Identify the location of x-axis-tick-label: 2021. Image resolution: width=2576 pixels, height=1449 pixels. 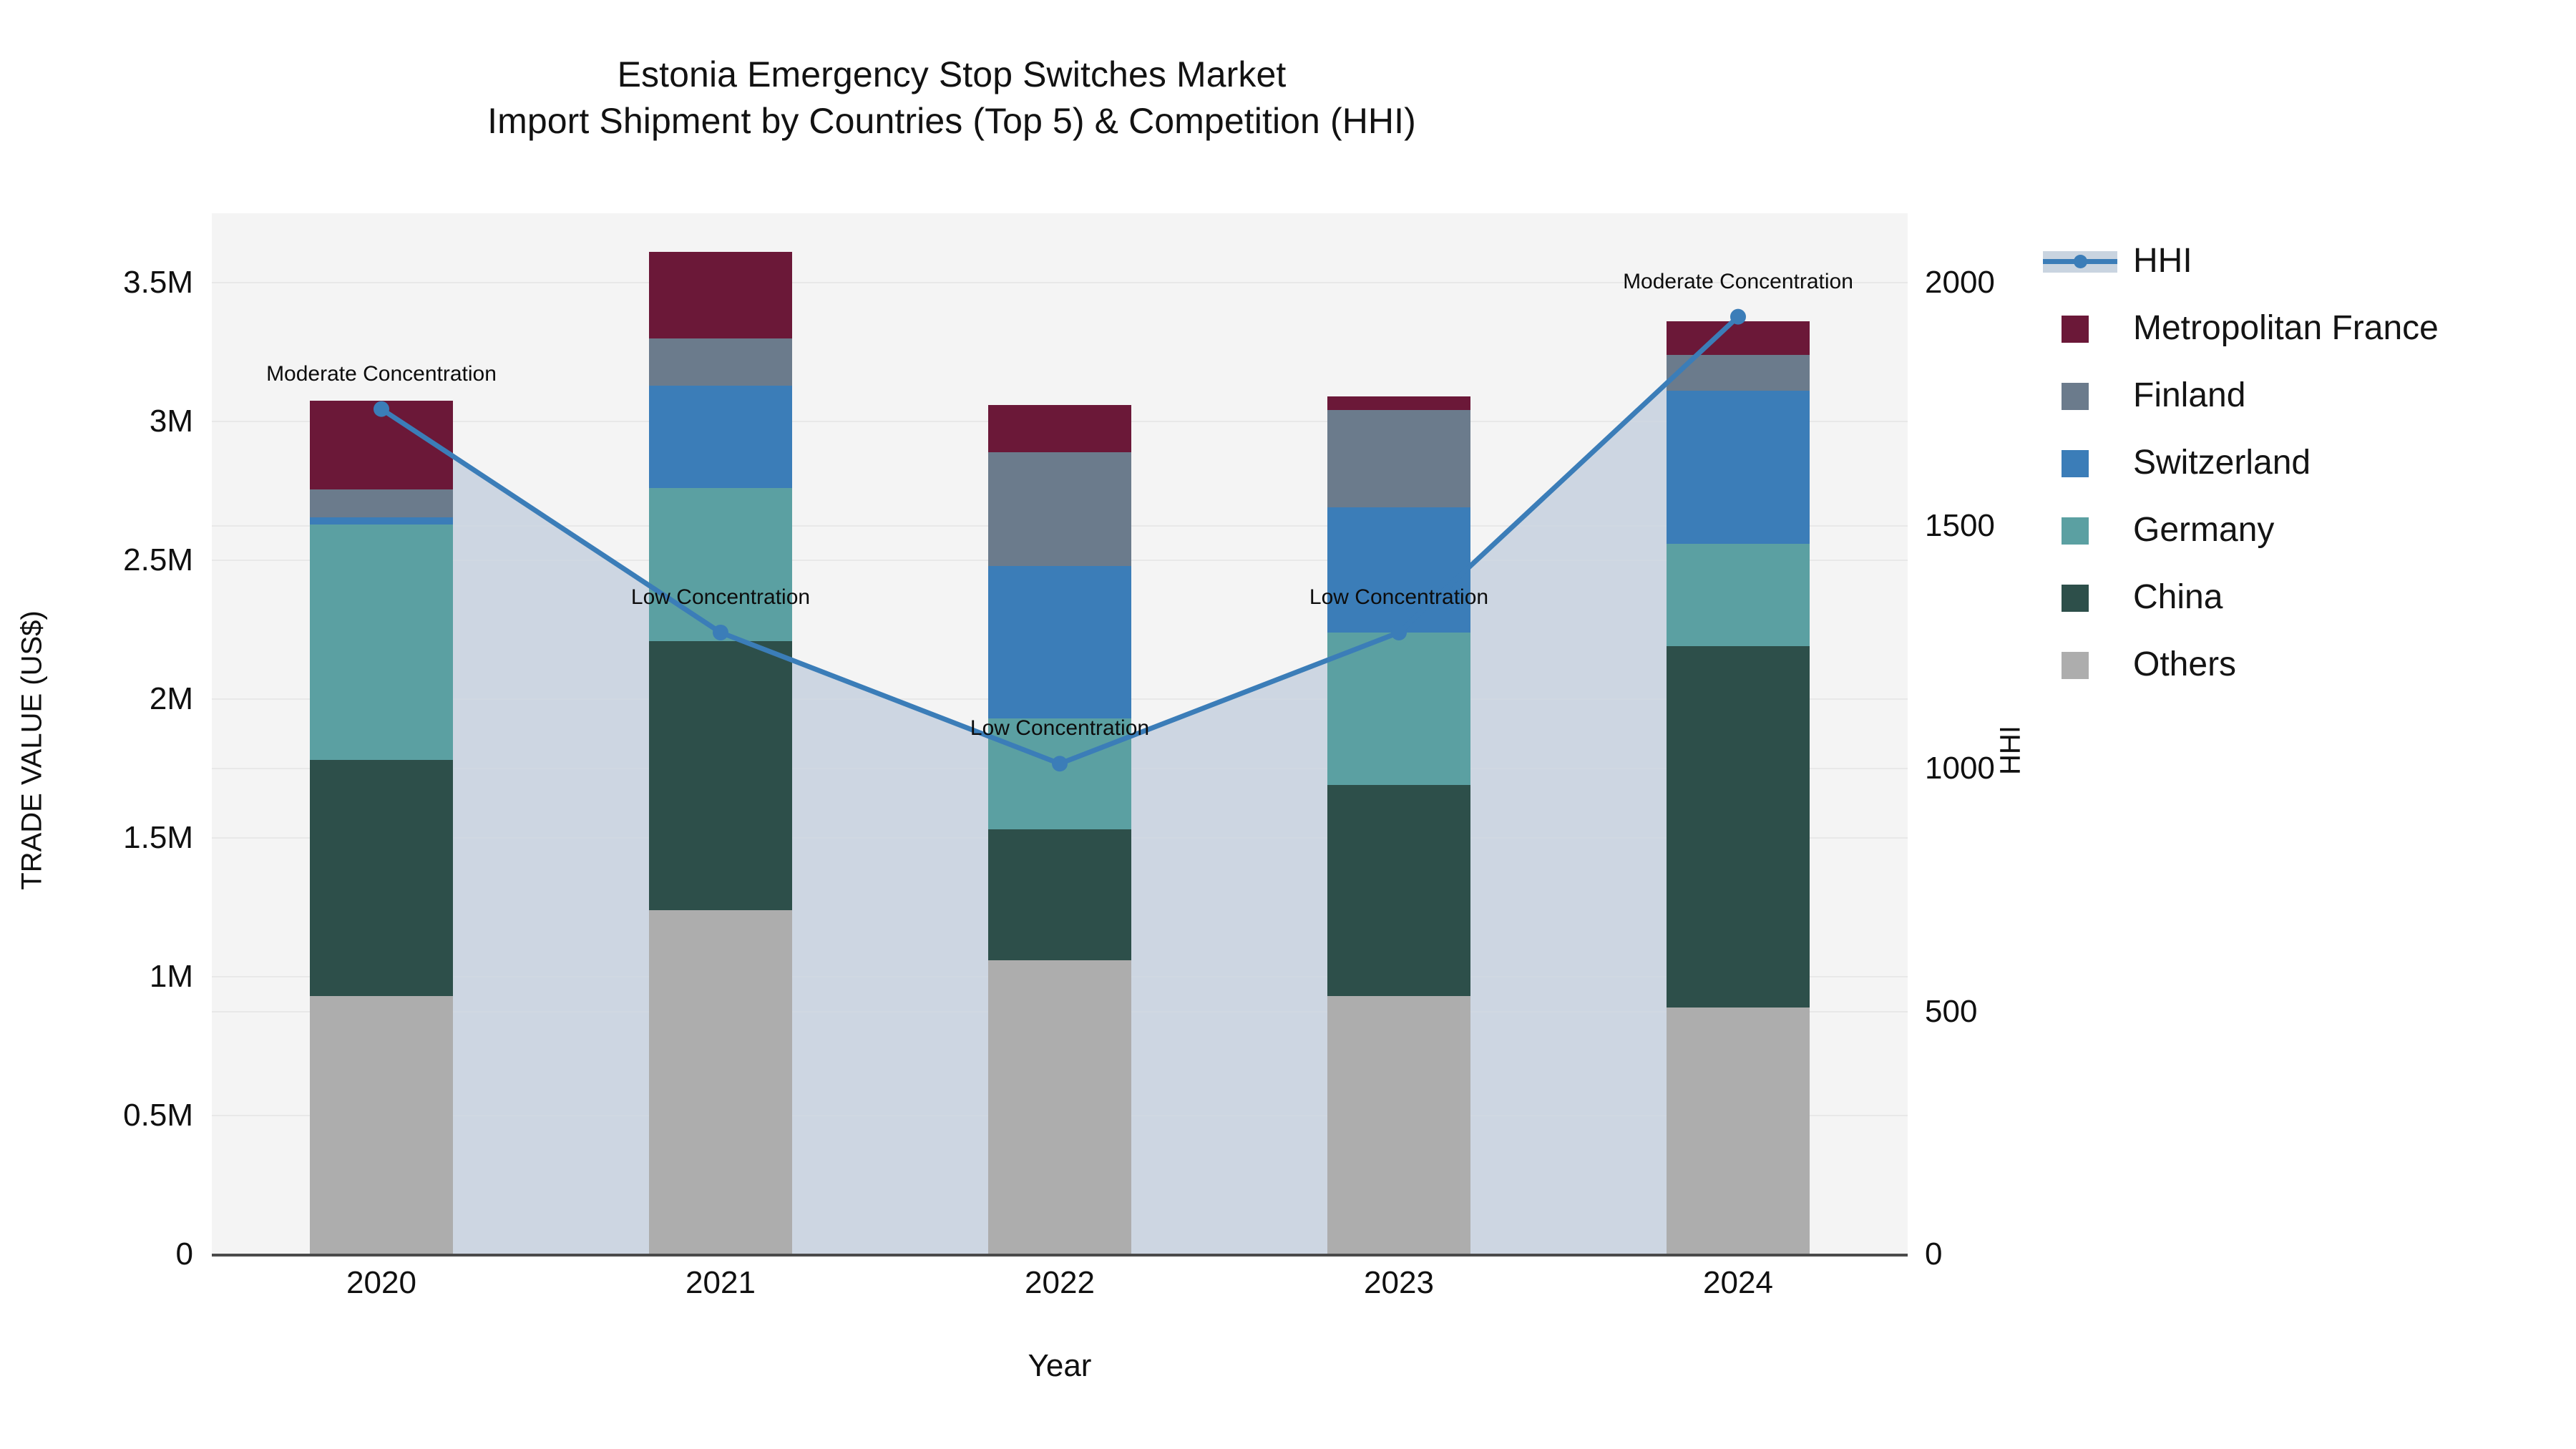
(721, 1282).